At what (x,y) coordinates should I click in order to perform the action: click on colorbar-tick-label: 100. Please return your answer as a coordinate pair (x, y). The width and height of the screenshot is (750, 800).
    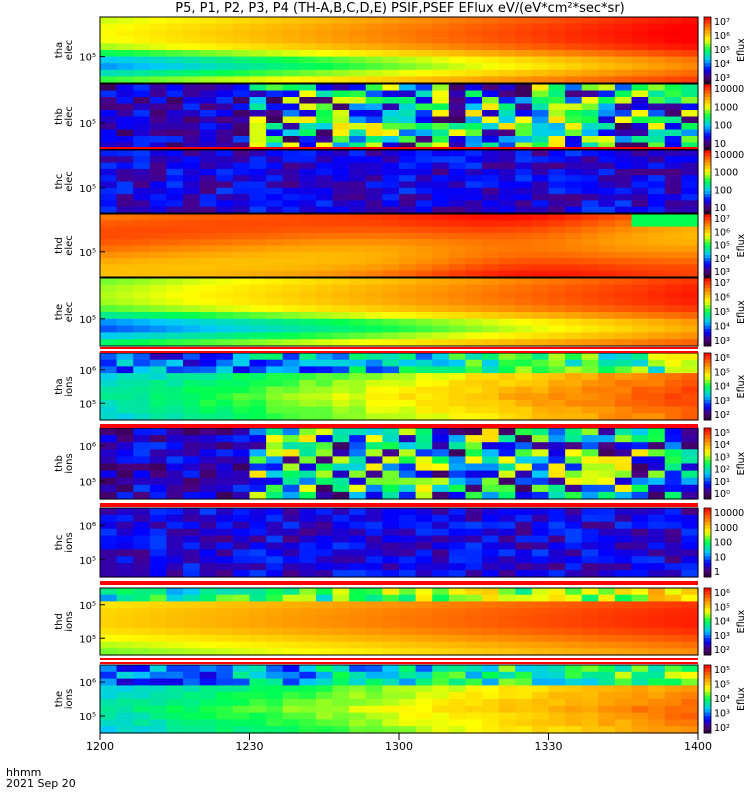
    Looking at the image, I should click on (723, 190).